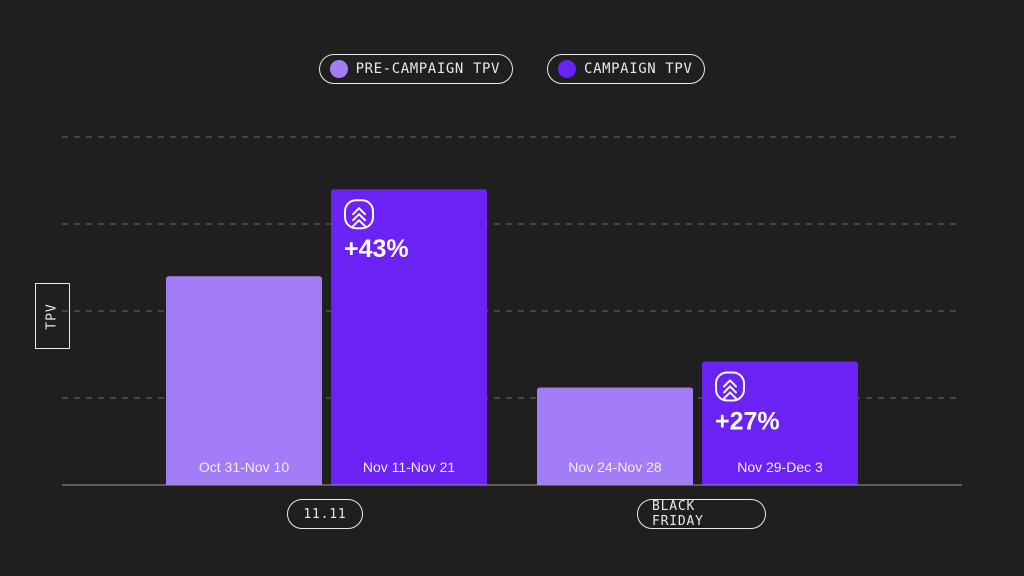 The image size is (1024, 576). I want to click on bar-category-label: Nov 29-Dec 3, so click(780, 467).